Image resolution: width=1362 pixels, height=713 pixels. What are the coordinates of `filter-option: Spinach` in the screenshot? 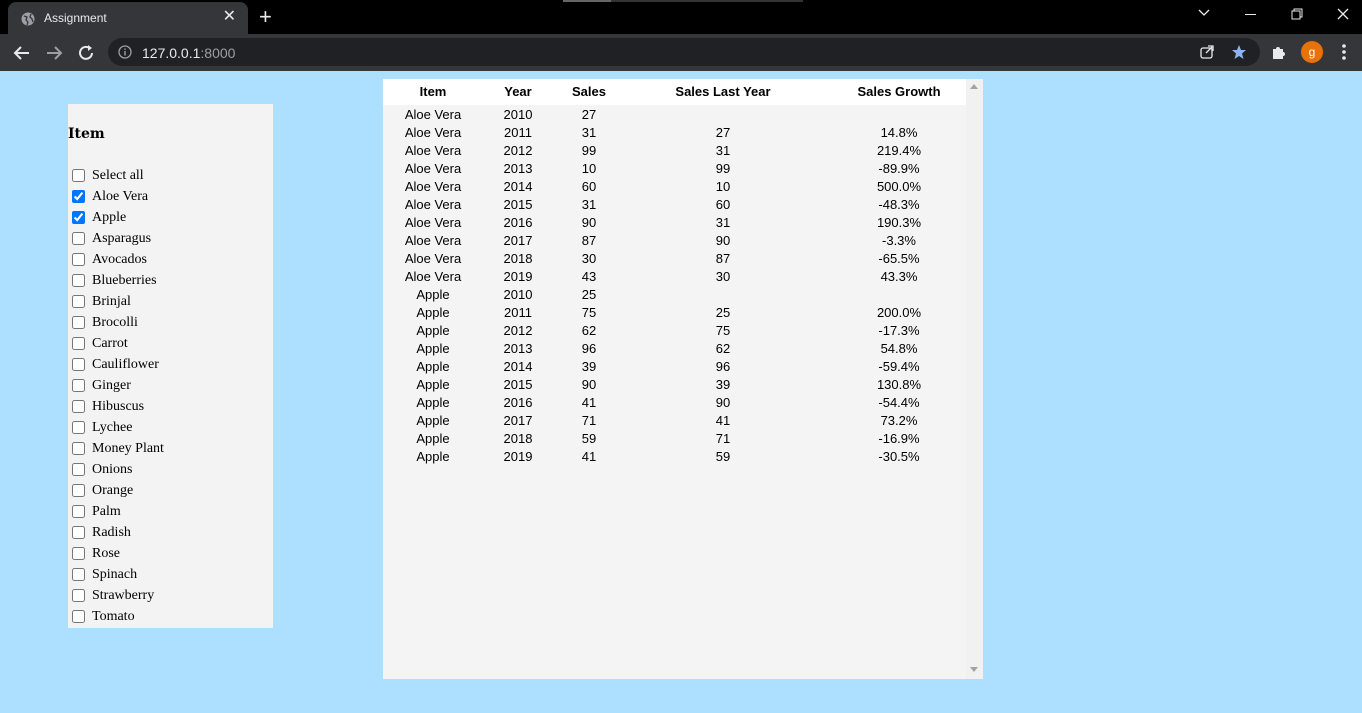 It's located at (170, 577).